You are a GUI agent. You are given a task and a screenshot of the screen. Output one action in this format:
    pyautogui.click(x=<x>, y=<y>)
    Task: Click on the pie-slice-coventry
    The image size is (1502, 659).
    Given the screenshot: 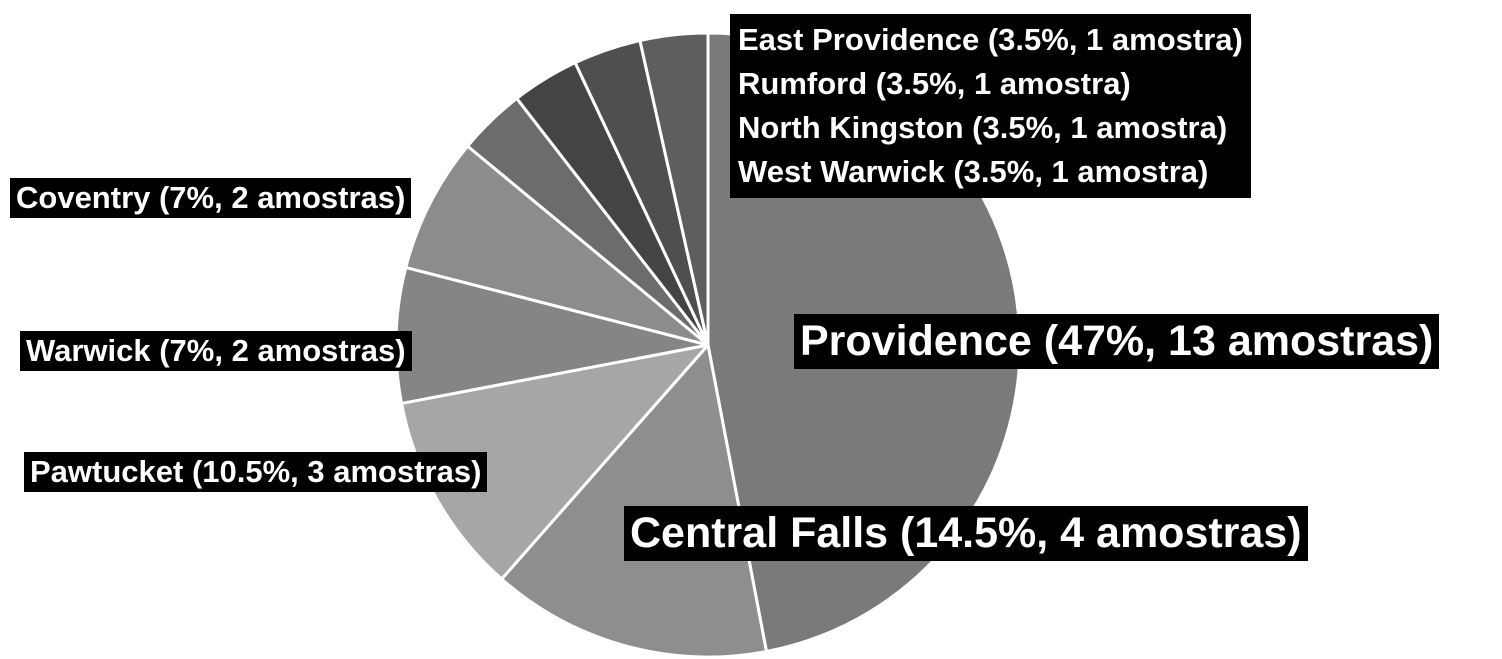 What is the action you would take?
    pyautogui.click(x=557, y=245)
    